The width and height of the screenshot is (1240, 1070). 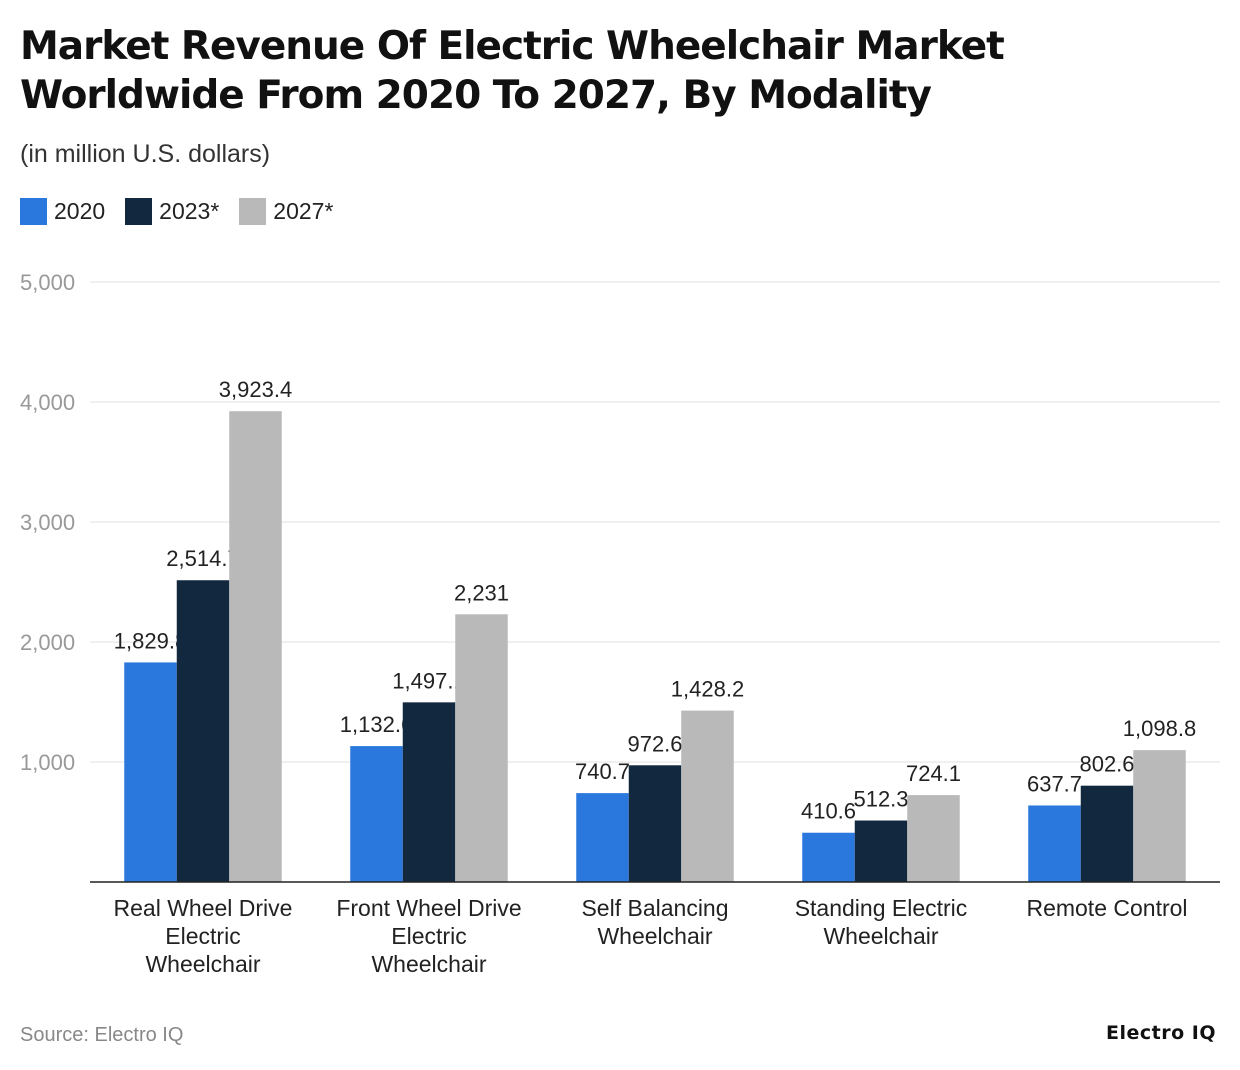 What do you see at coordinates (80, 211) in the screenshot?
I see `legend-label: 2020` at bounding box center [80, 211].